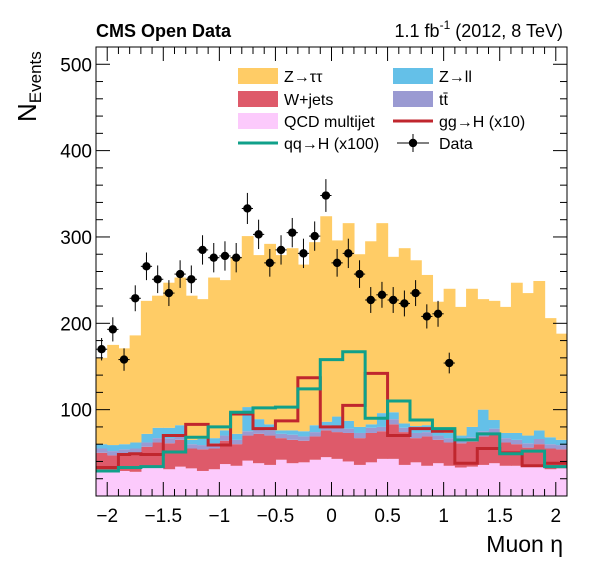  I want to click on lumi-label: 1.1 fb-1 (2012, 8 TeV), so click(479, 29).